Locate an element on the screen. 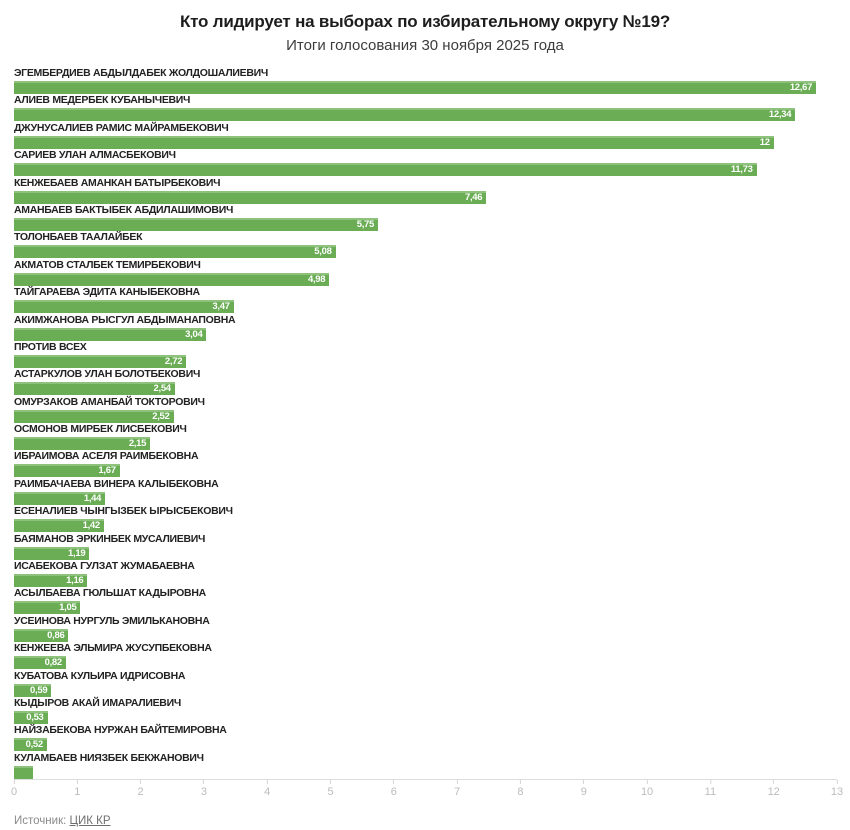 Image resolution: width=850 pixels, height=830 pixels. bar-value-label: 2,52 is located at coordinates (161, 416).